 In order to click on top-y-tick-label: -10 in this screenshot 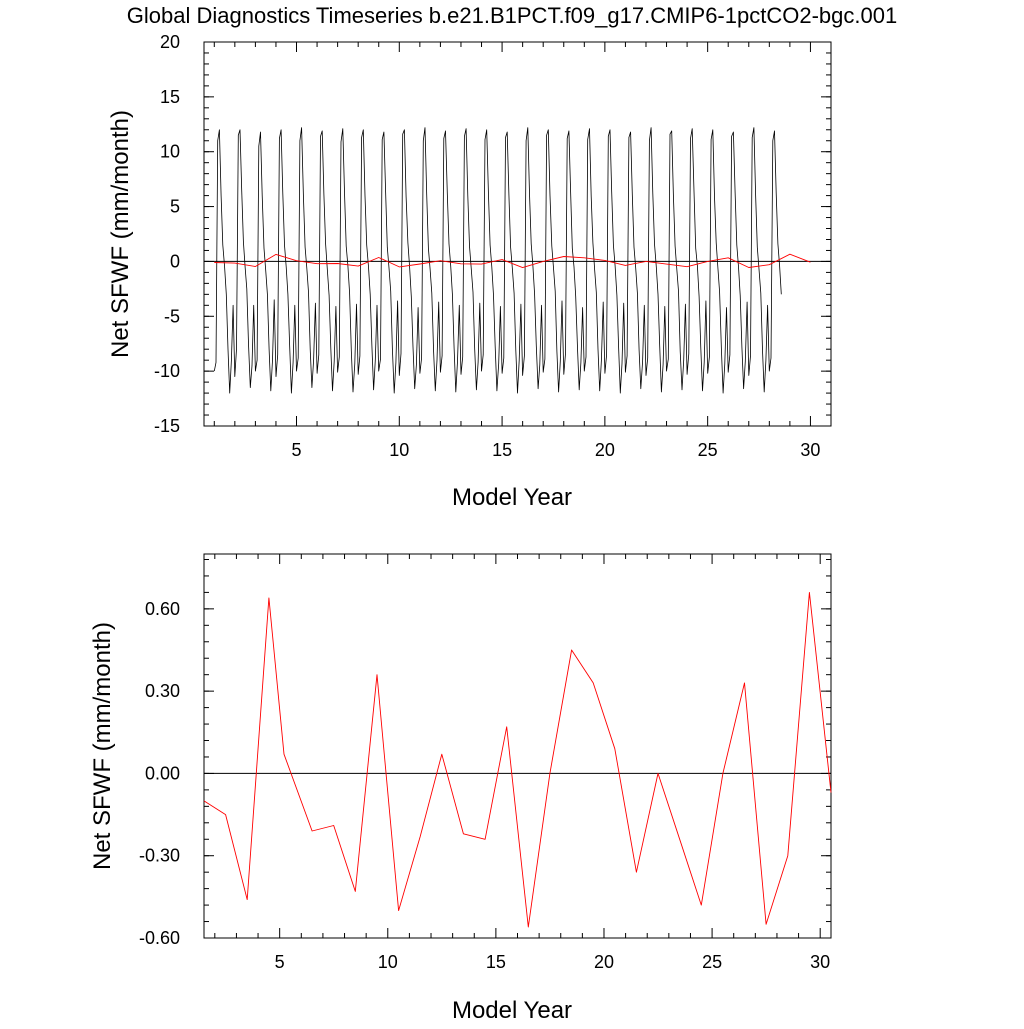, I will do `click(167, 371)`.